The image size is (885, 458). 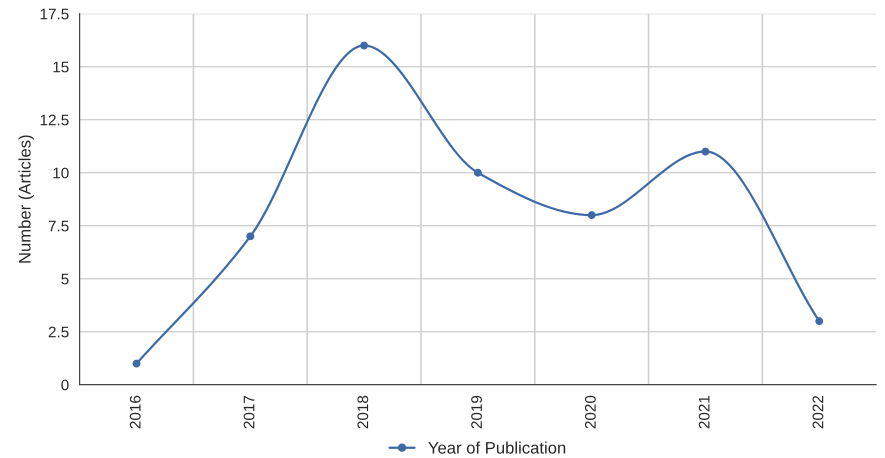 I want to click on y-tick-label: 7.5, so click(x=58, y=226).